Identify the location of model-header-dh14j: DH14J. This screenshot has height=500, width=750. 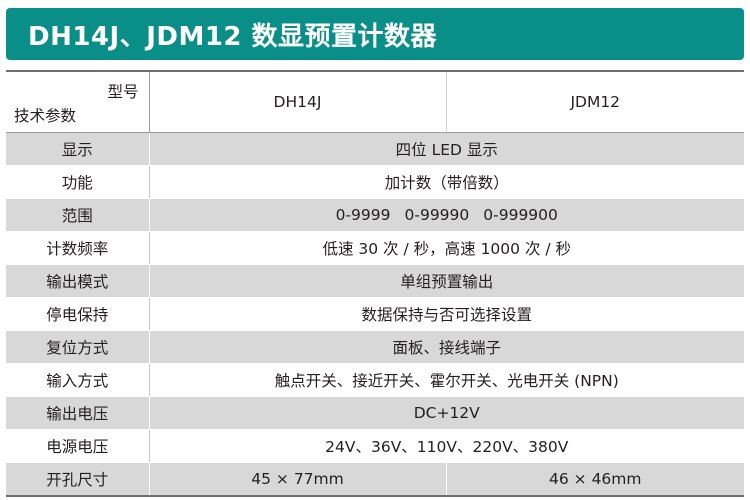
(298, 102).